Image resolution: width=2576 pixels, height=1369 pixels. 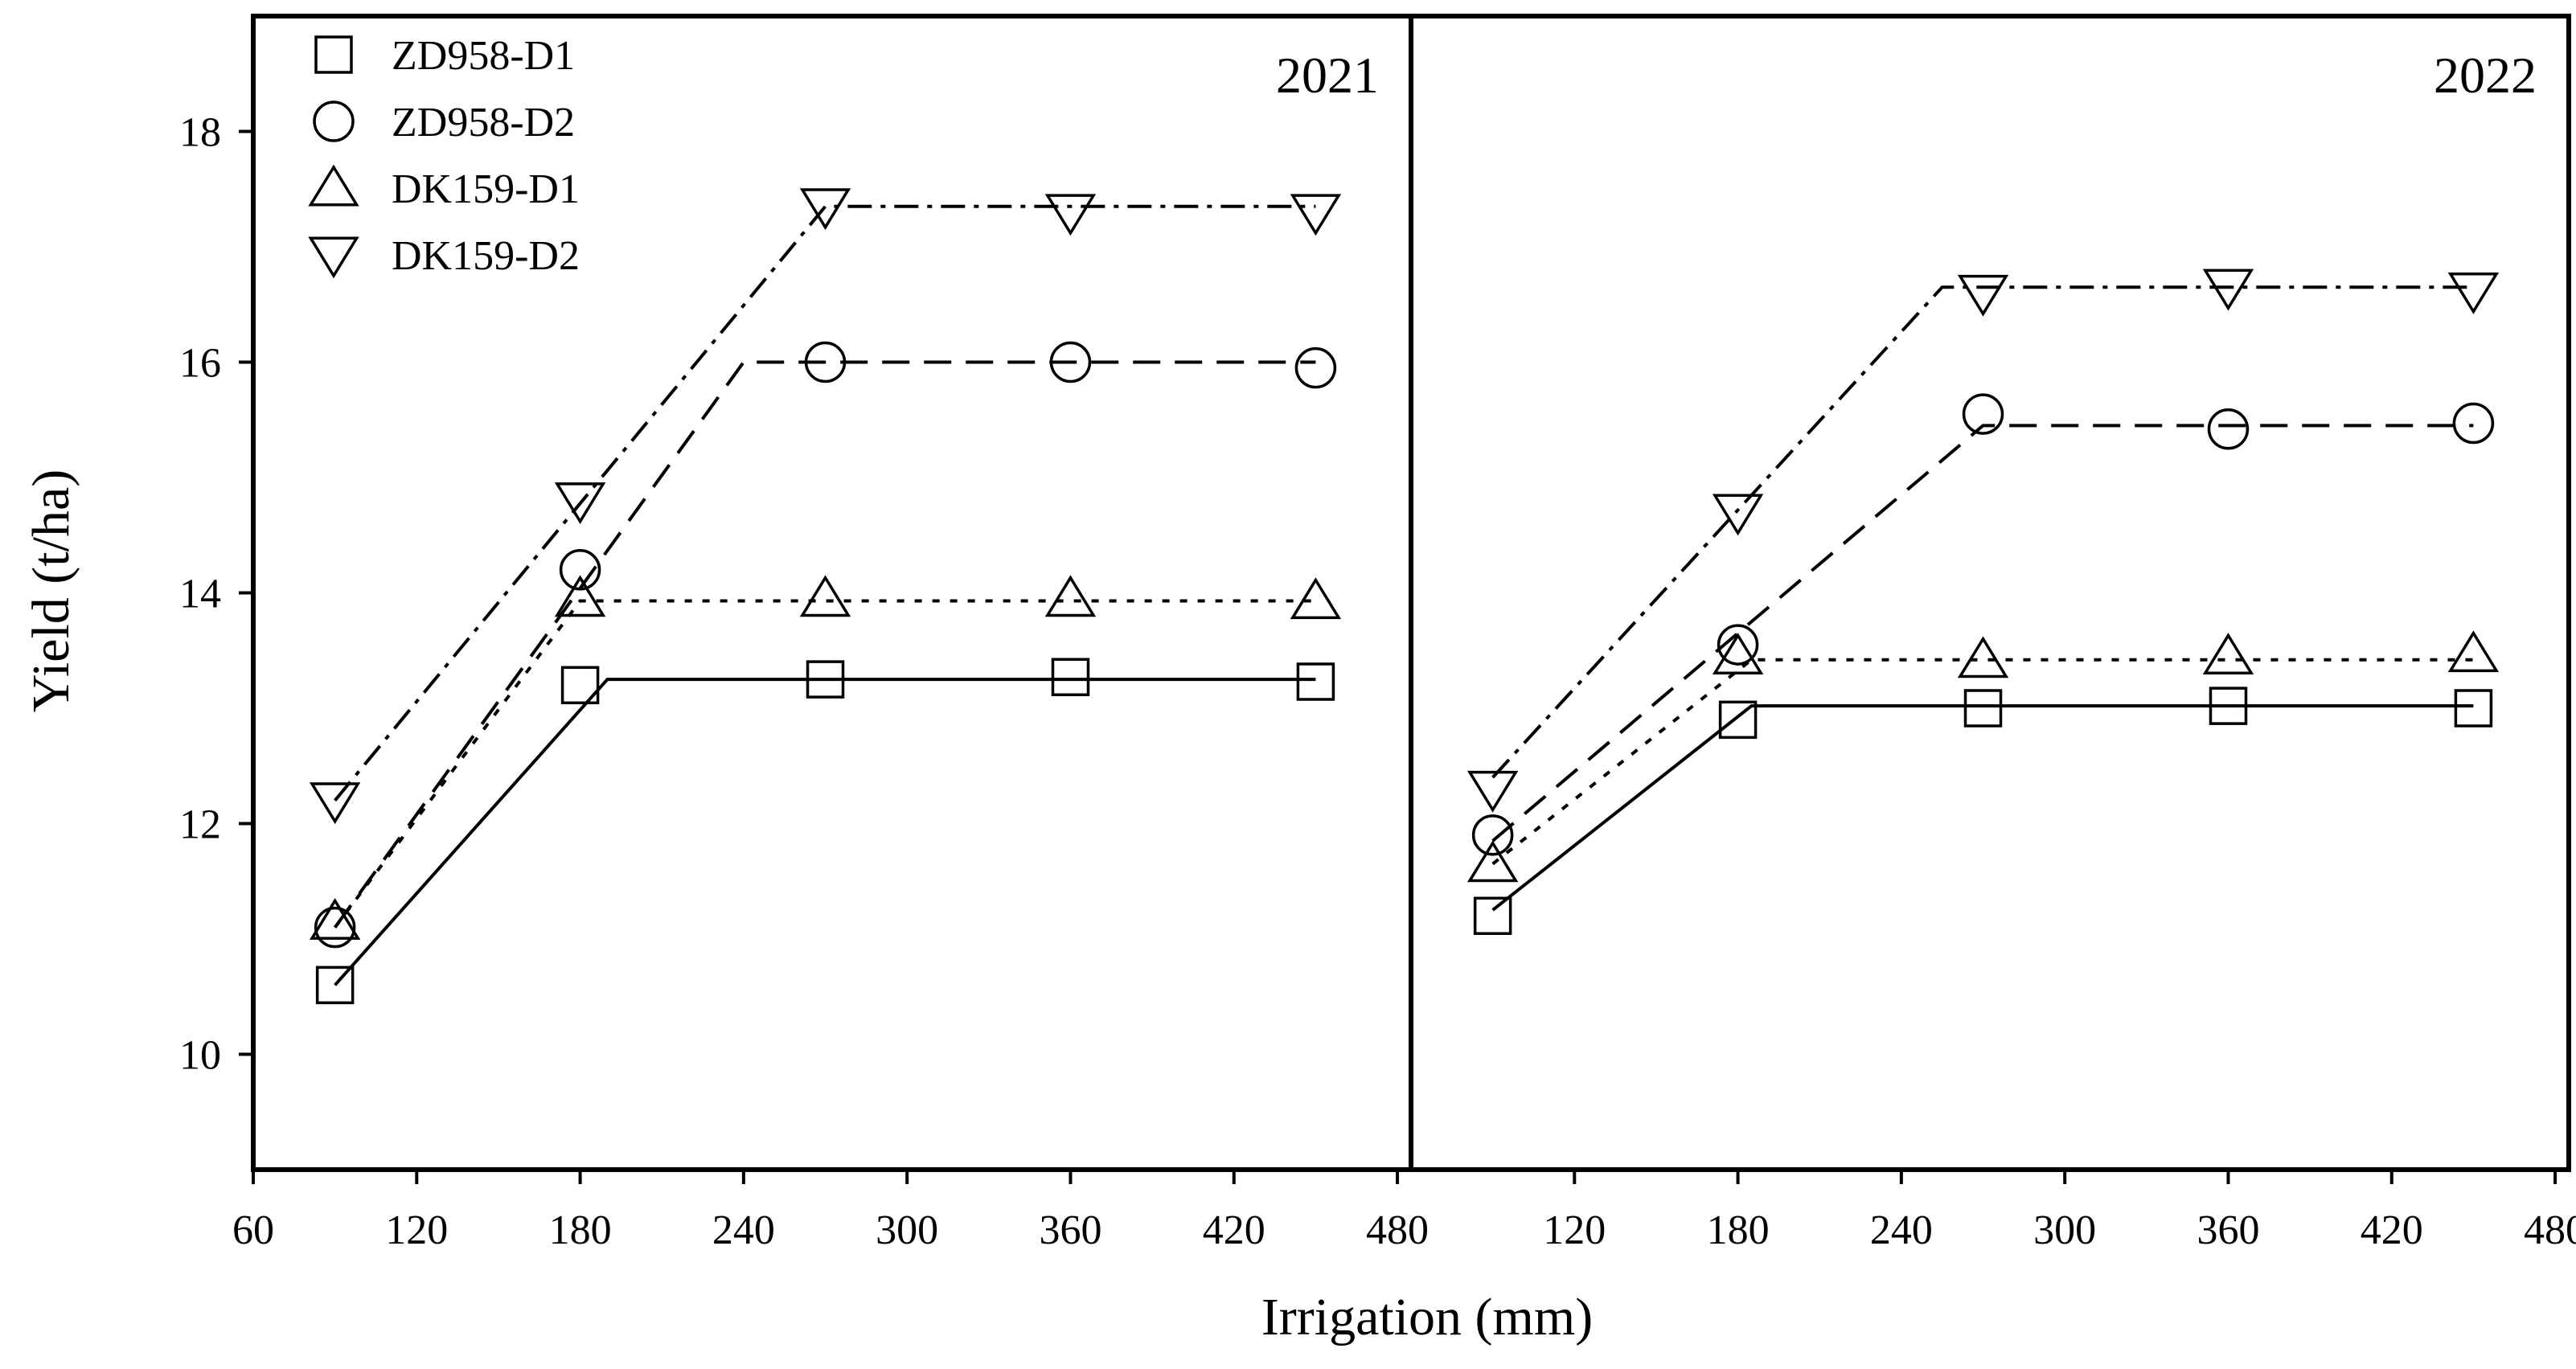 What do you see at coordinates (333, 185) in the screenshot?
I see `legend-marker-dk159-d1` at bounding box center [333, 185].